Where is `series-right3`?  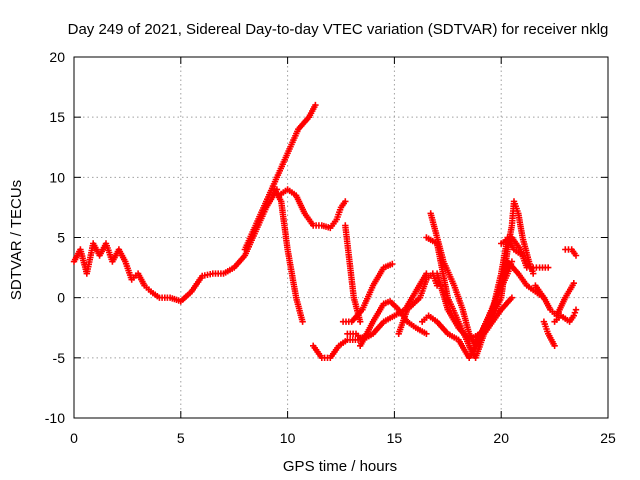 series-right3 is located at coordinates (485, 270).